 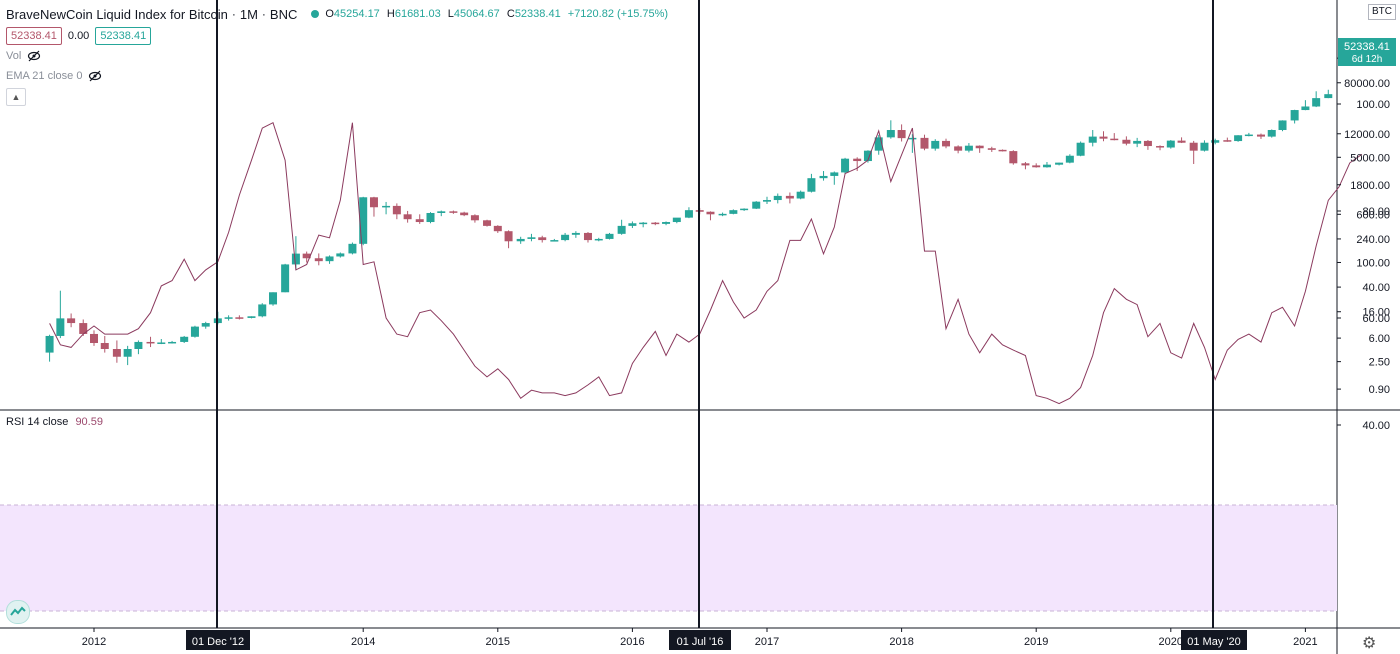 What do you see at coordinates (1376, 313) in the screenshot?
I see `price-tick-label: 16.00` at bounding box center [1376, 313].